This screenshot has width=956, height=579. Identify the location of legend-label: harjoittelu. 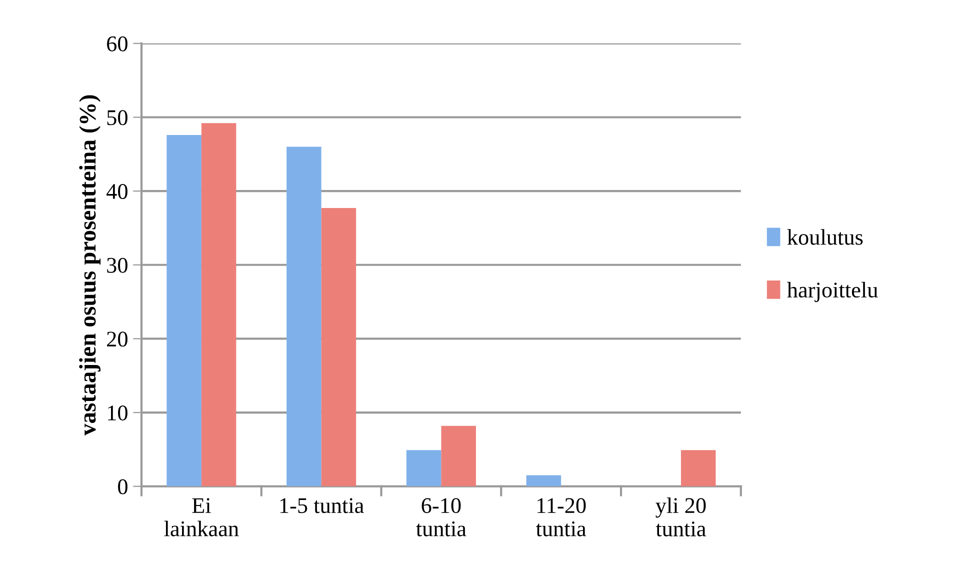
(832, 292).